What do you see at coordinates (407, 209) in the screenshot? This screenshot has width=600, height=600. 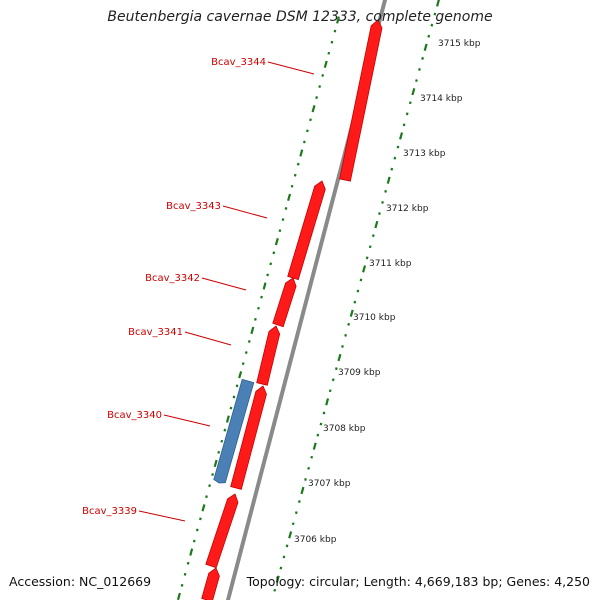 I see `scale-label: 3712 kbp` at bounding box center [407, 209].